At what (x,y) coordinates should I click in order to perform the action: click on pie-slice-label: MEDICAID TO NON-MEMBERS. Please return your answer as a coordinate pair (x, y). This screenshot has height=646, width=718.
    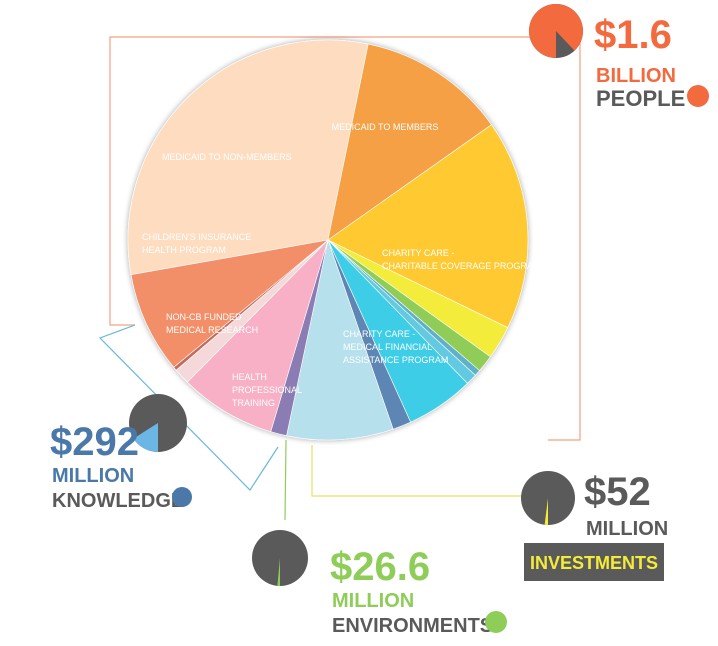
    Looking at the image, I should click on (227, 157).